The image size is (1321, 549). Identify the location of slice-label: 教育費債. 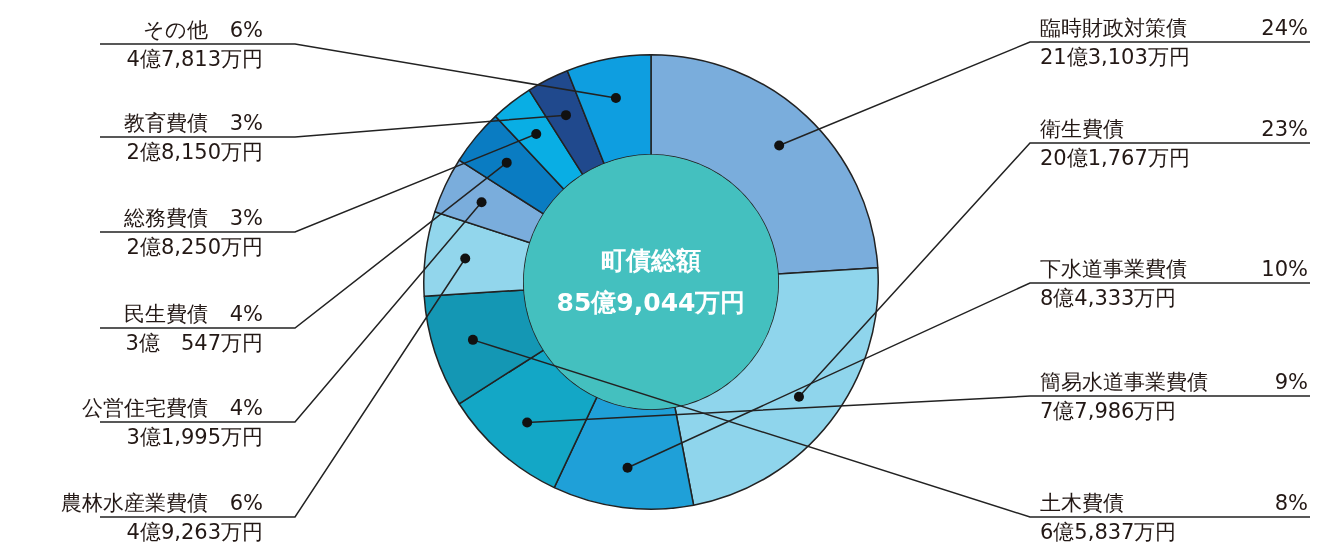
(165, 123).